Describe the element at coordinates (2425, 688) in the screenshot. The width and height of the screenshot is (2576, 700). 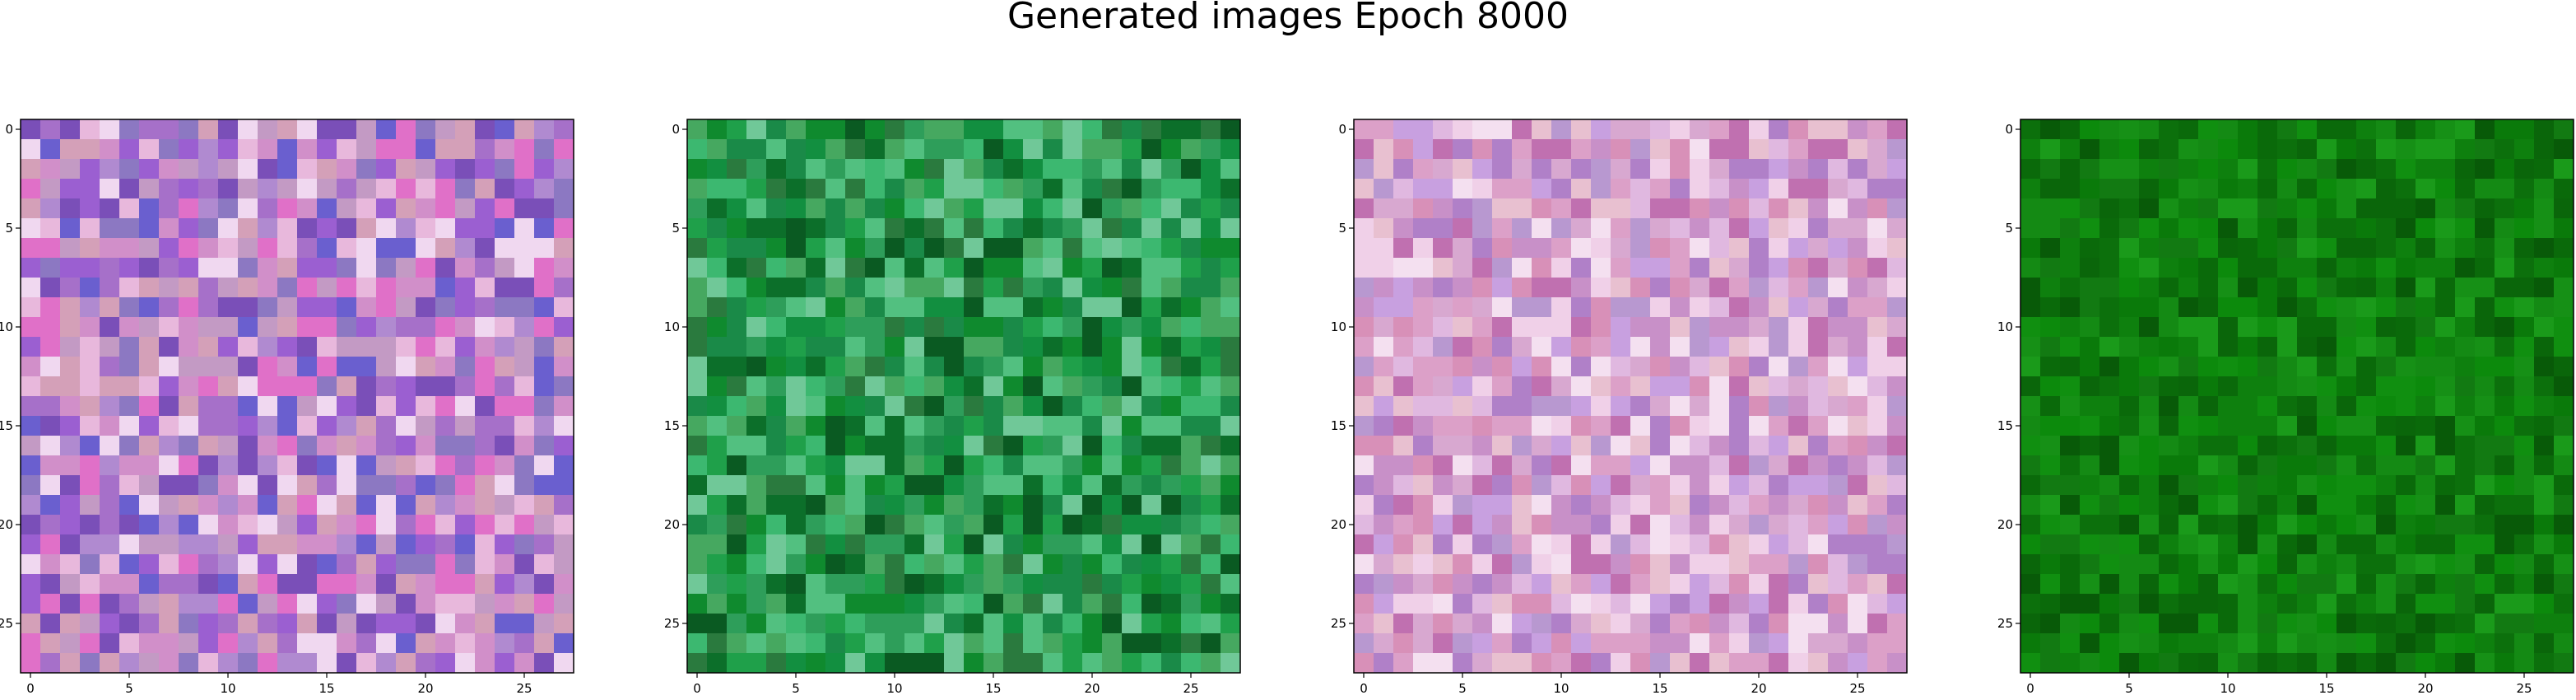
I see `x-tick-label: 20` at that location.